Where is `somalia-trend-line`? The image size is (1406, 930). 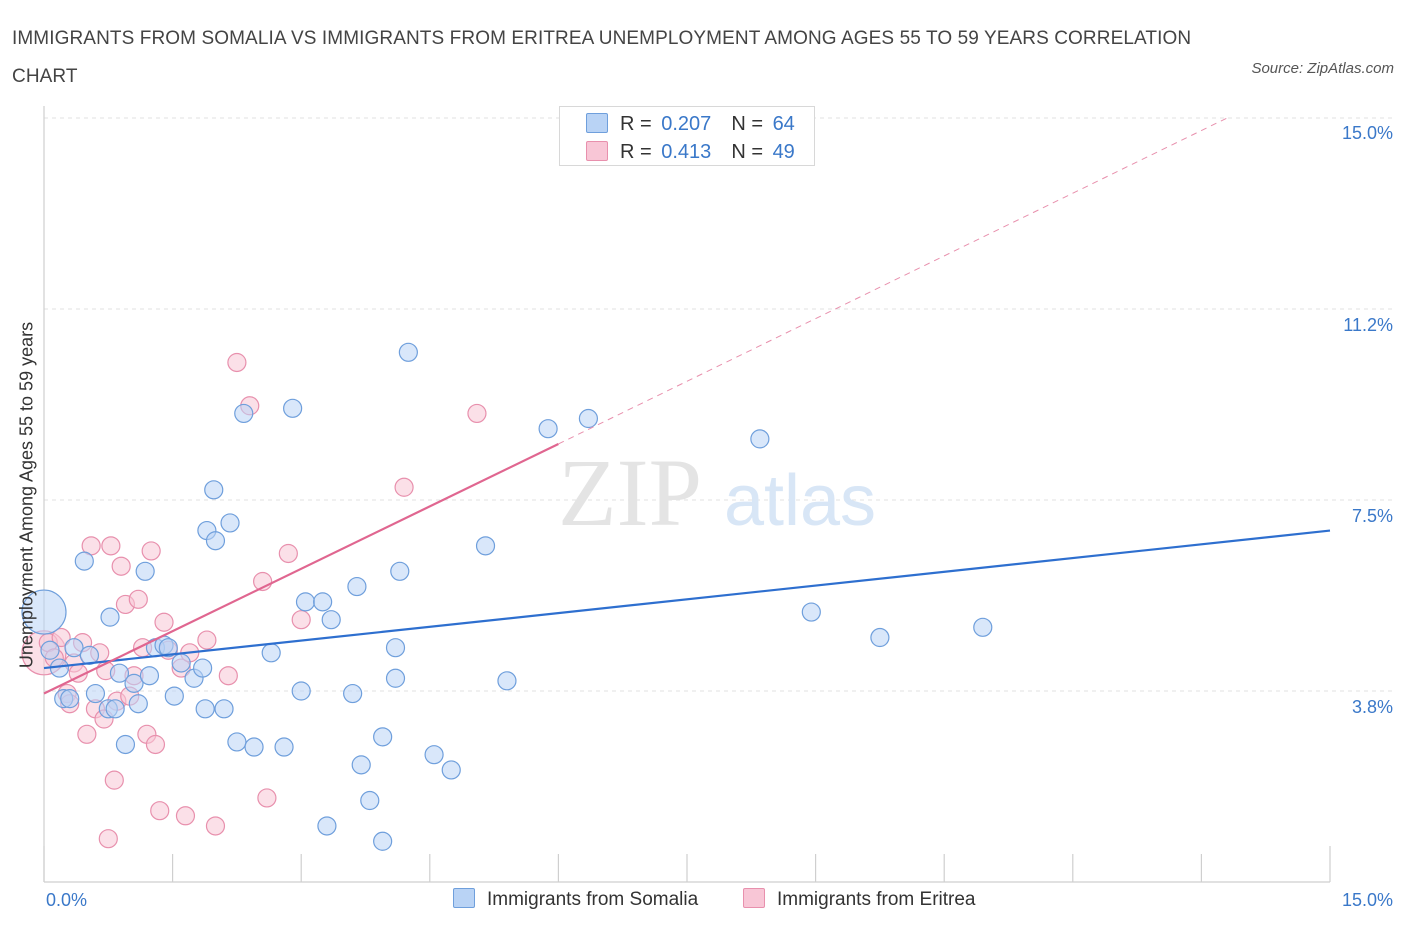 somalia-trend-line is located at coordinates (687, 599).